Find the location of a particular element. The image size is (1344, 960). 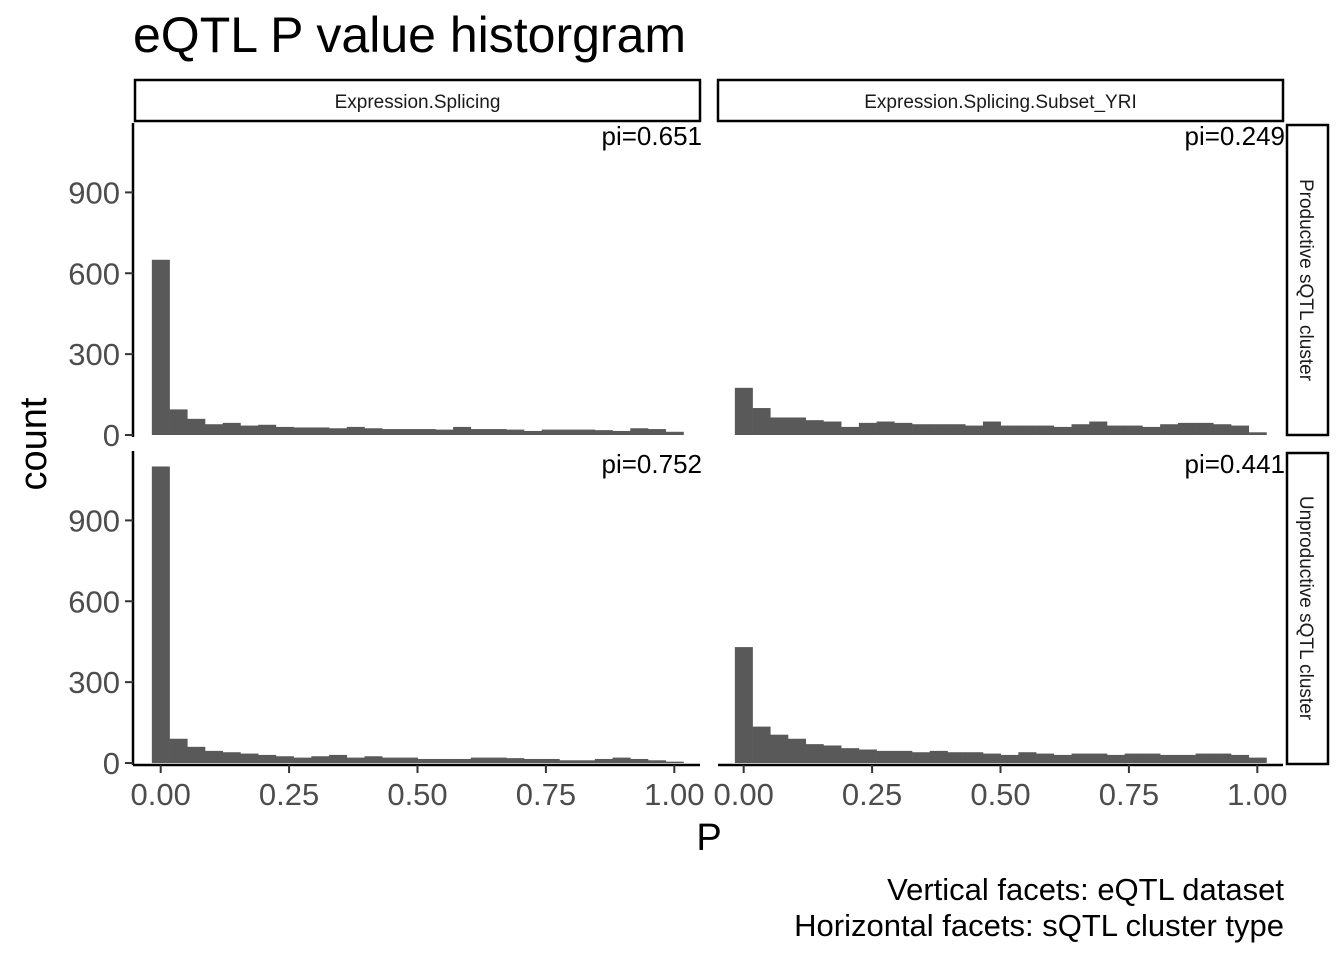

y-tick-label: 300 is located at coordinates (94, 354).